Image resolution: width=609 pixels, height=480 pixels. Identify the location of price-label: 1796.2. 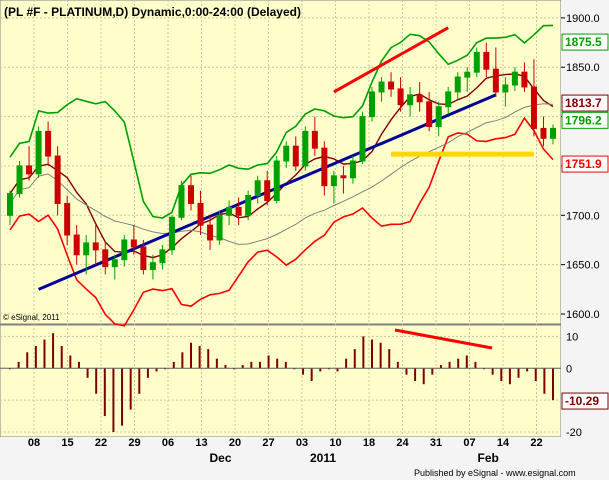
(583, 120).